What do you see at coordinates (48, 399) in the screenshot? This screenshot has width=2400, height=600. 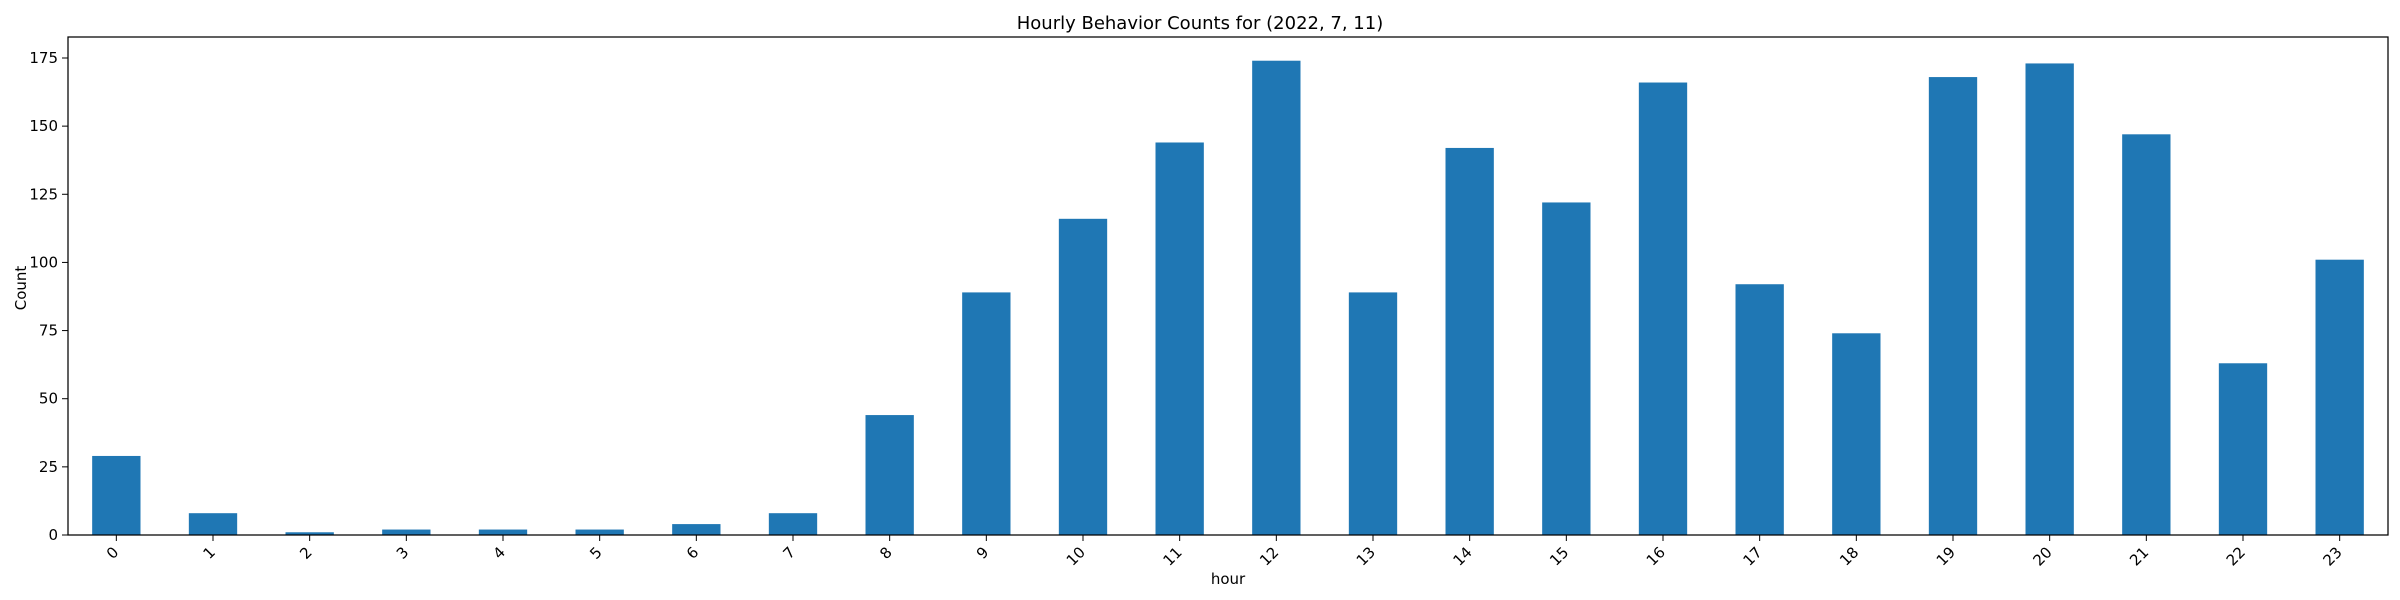 I see `y-tick-label: 50` at bounding box center [48, 399].